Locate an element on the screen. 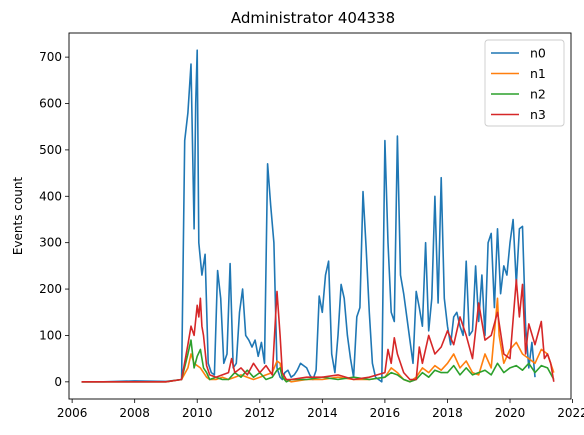 Image resolution: width=584 pixels, height=435 pixels. series-line-n2 is located at coordinates (318, 361).